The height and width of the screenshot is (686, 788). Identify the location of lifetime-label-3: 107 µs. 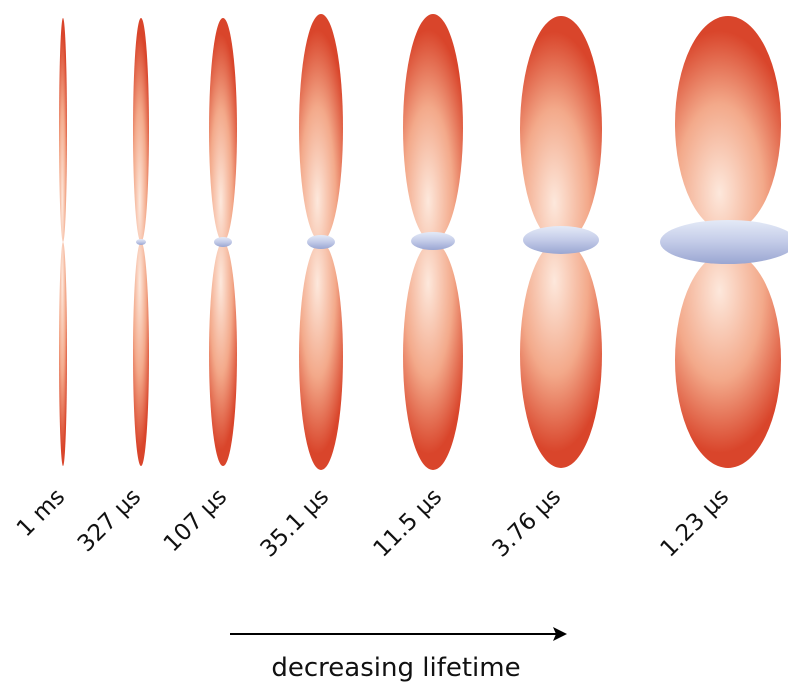
(195, 520).